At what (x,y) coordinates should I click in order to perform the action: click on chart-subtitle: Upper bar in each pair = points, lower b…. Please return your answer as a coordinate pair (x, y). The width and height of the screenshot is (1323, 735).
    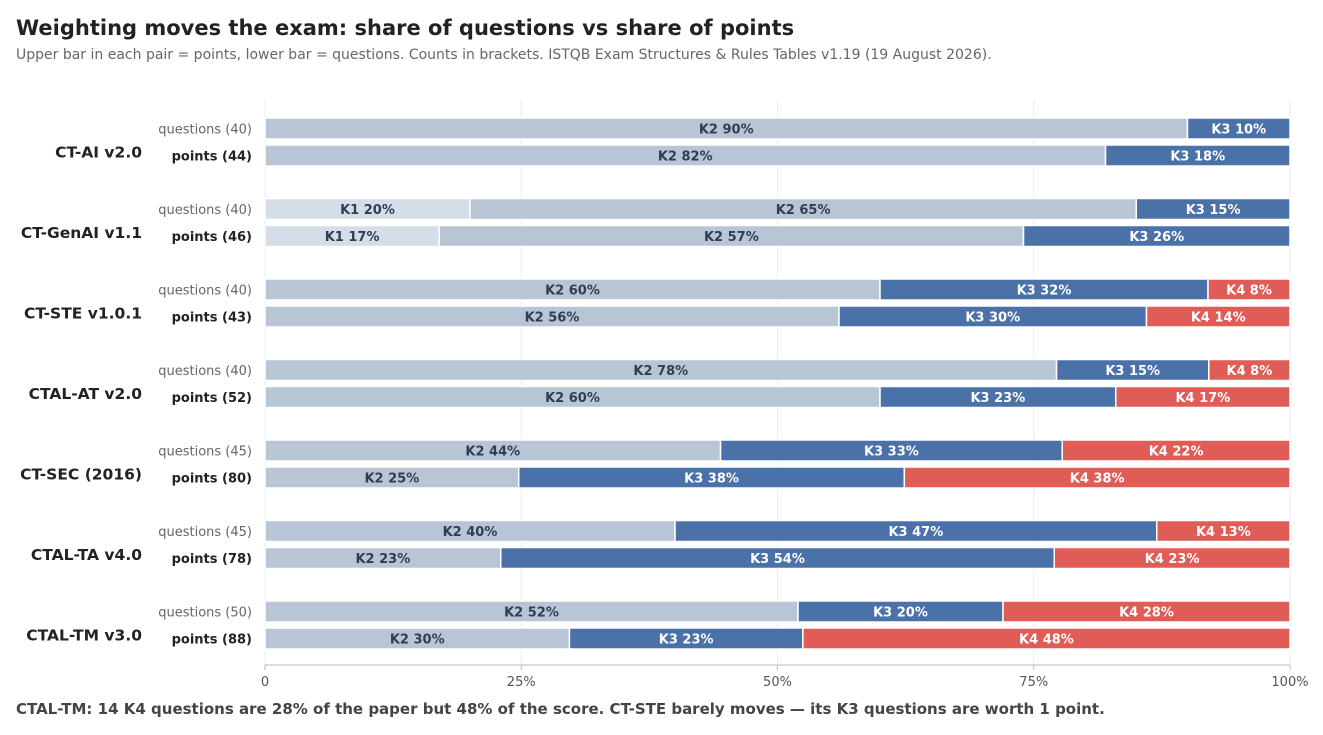
    Looking at the image, I should click on (504, 55).